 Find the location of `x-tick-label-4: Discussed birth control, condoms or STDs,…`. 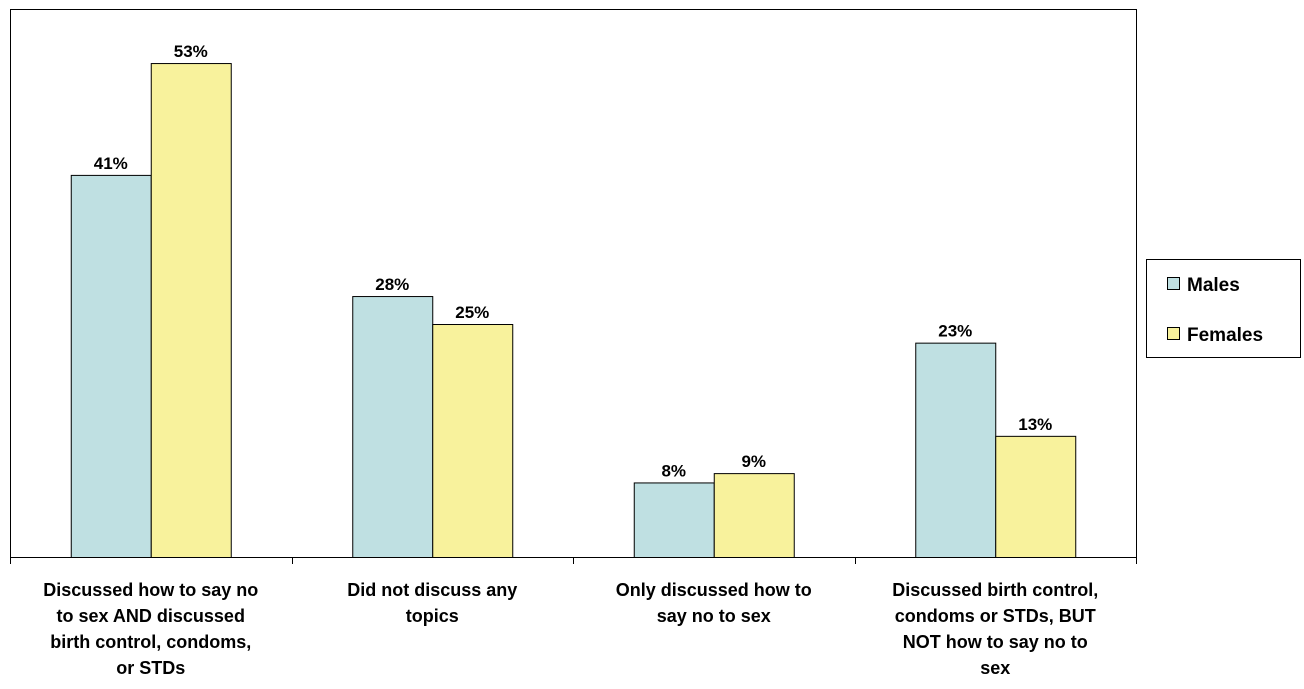

x-tick-label-4: Discussed birth control, condoms or STDs,… is located at coordinates (995, 629).